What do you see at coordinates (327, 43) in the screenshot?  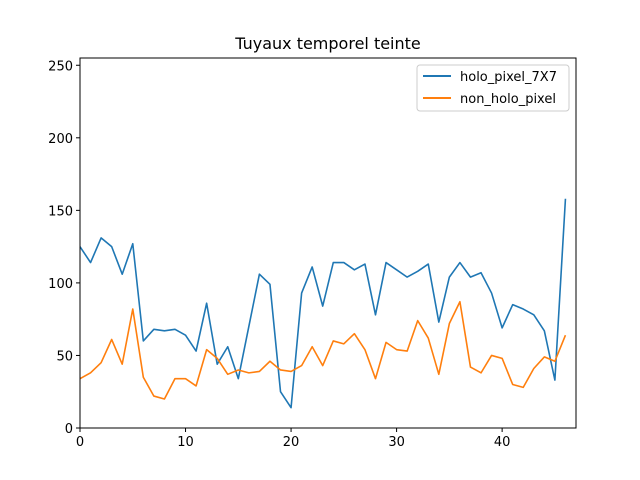 I see `chart-title: Tuyaux temporel teinte` at bounding box center [327, 43].